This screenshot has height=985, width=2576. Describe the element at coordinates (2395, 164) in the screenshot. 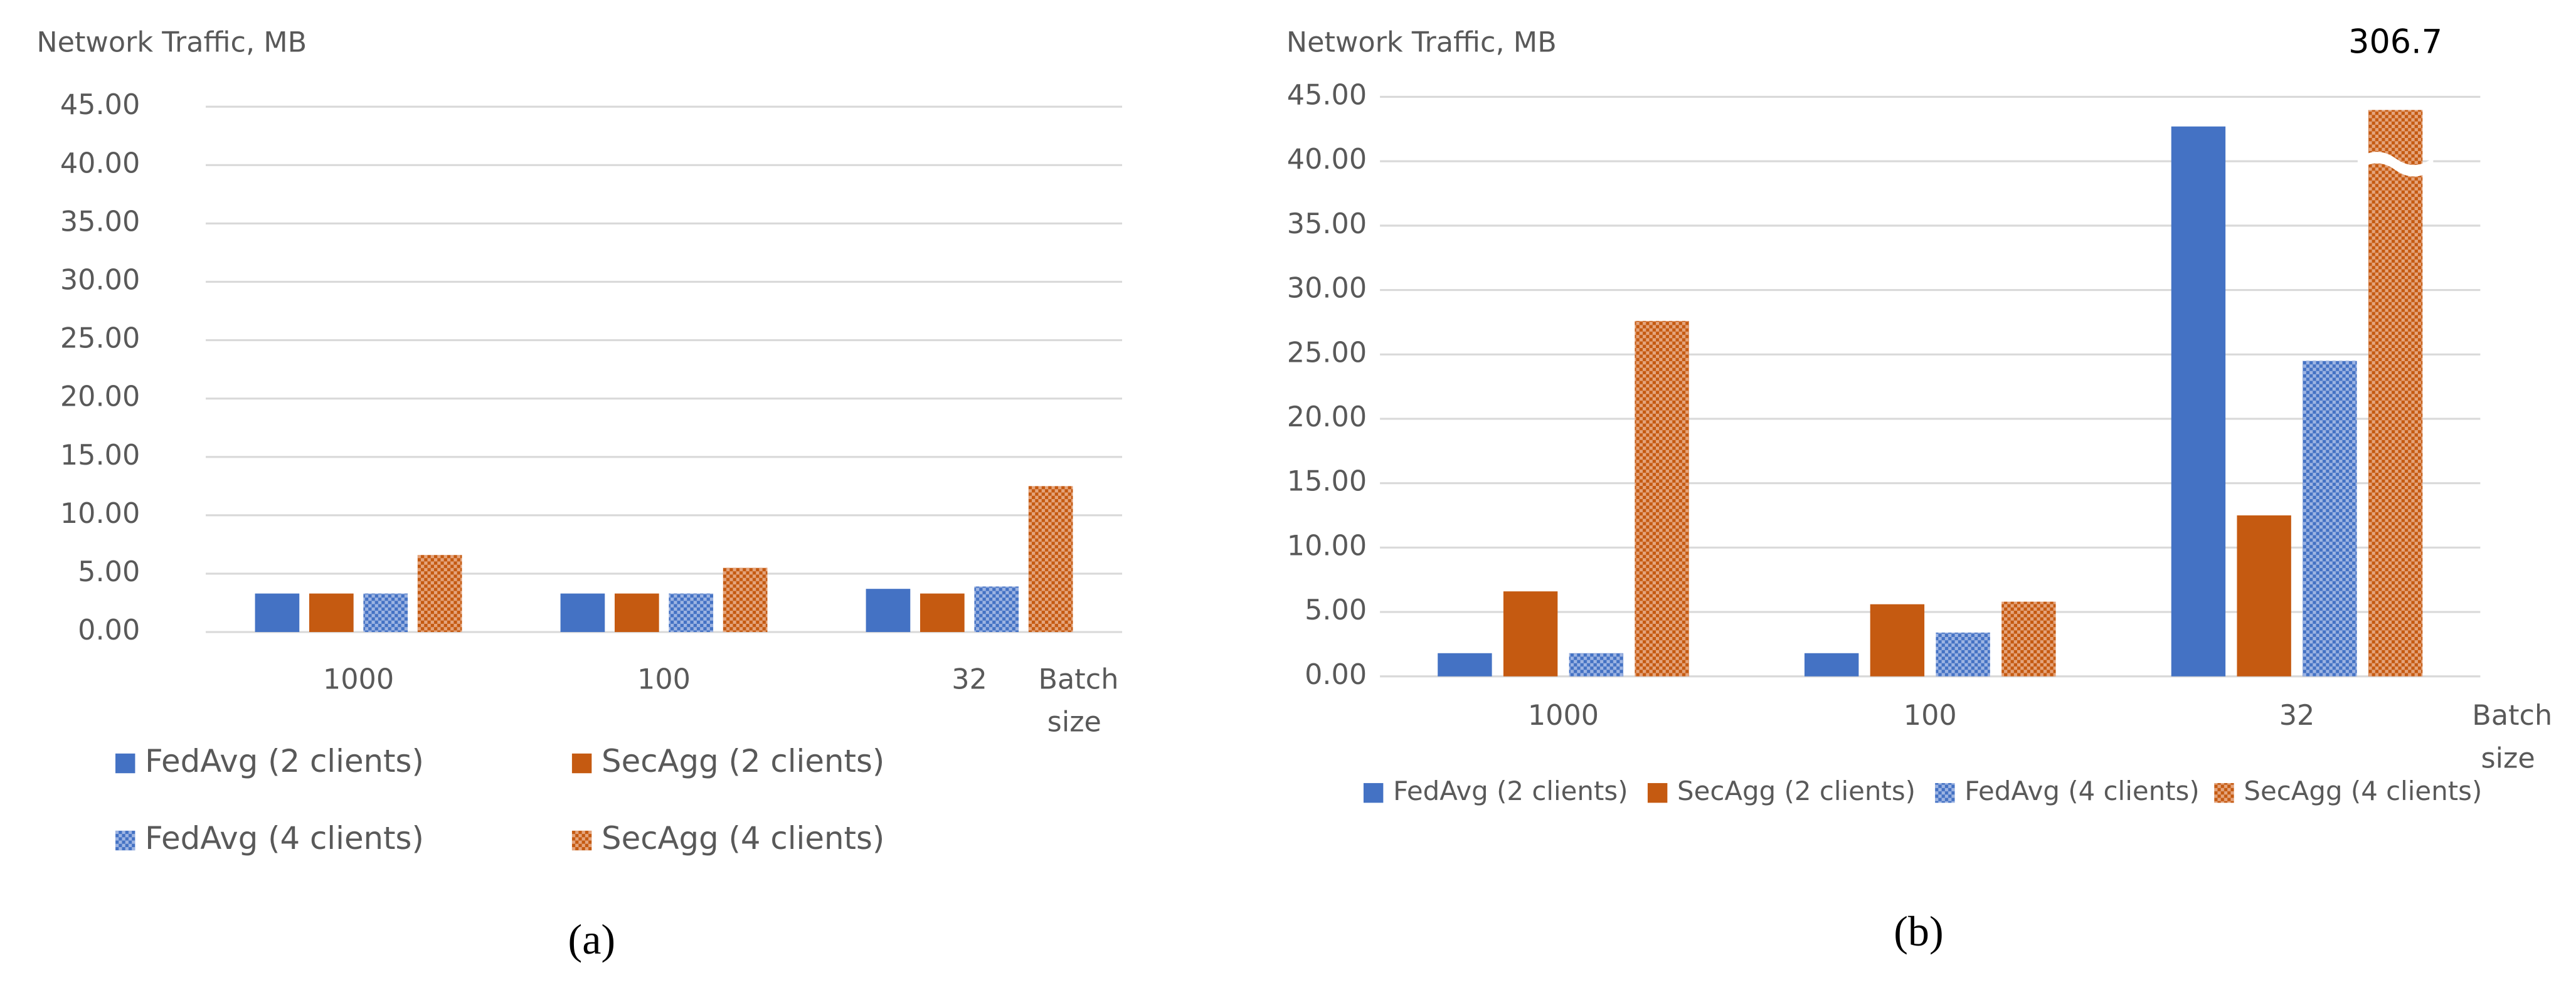

I see `axis-break` at that location.